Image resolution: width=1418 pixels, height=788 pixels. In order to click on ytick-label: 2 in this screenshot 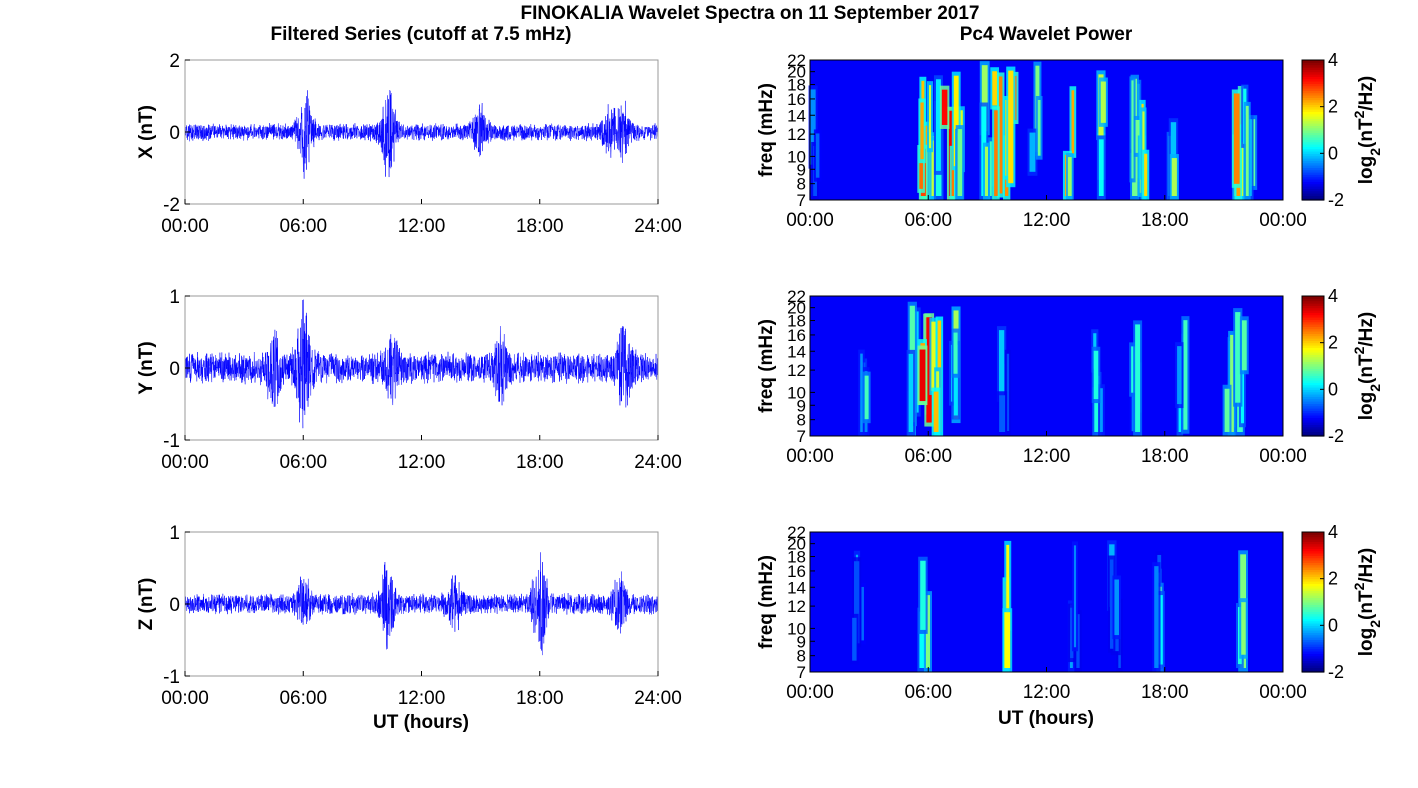, I will do `click(174, 61)`.